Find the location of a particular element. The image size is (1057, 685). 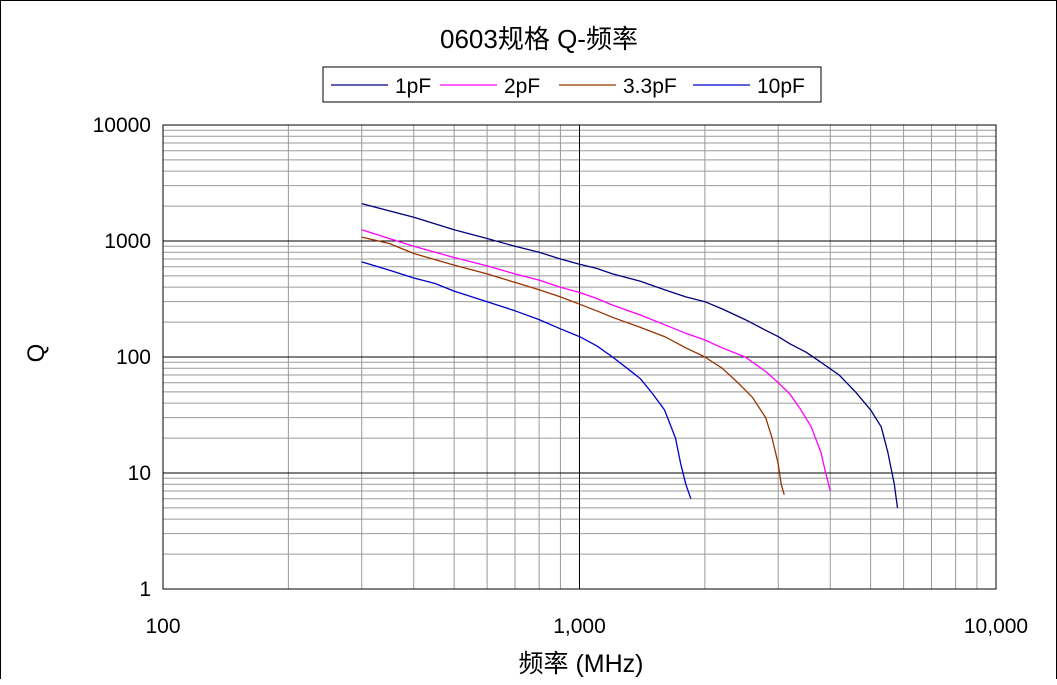

y-tick-label: 1000 is located at coordinates (127, 241).